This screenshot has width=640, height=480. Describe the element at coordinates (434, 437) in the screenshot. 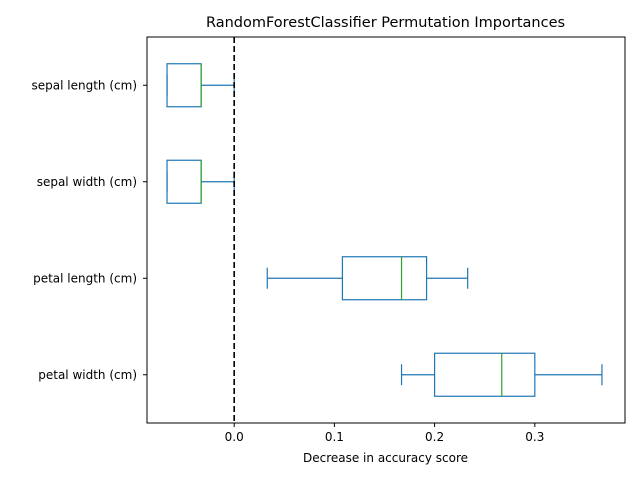

I see `x-tick-label: 0.2` at that location.